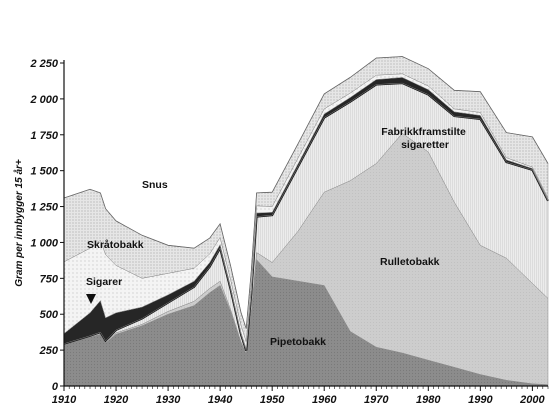 This screenshot has height=420, width=557. I want to click on x-tick-label: 1920, so click(116, 400).